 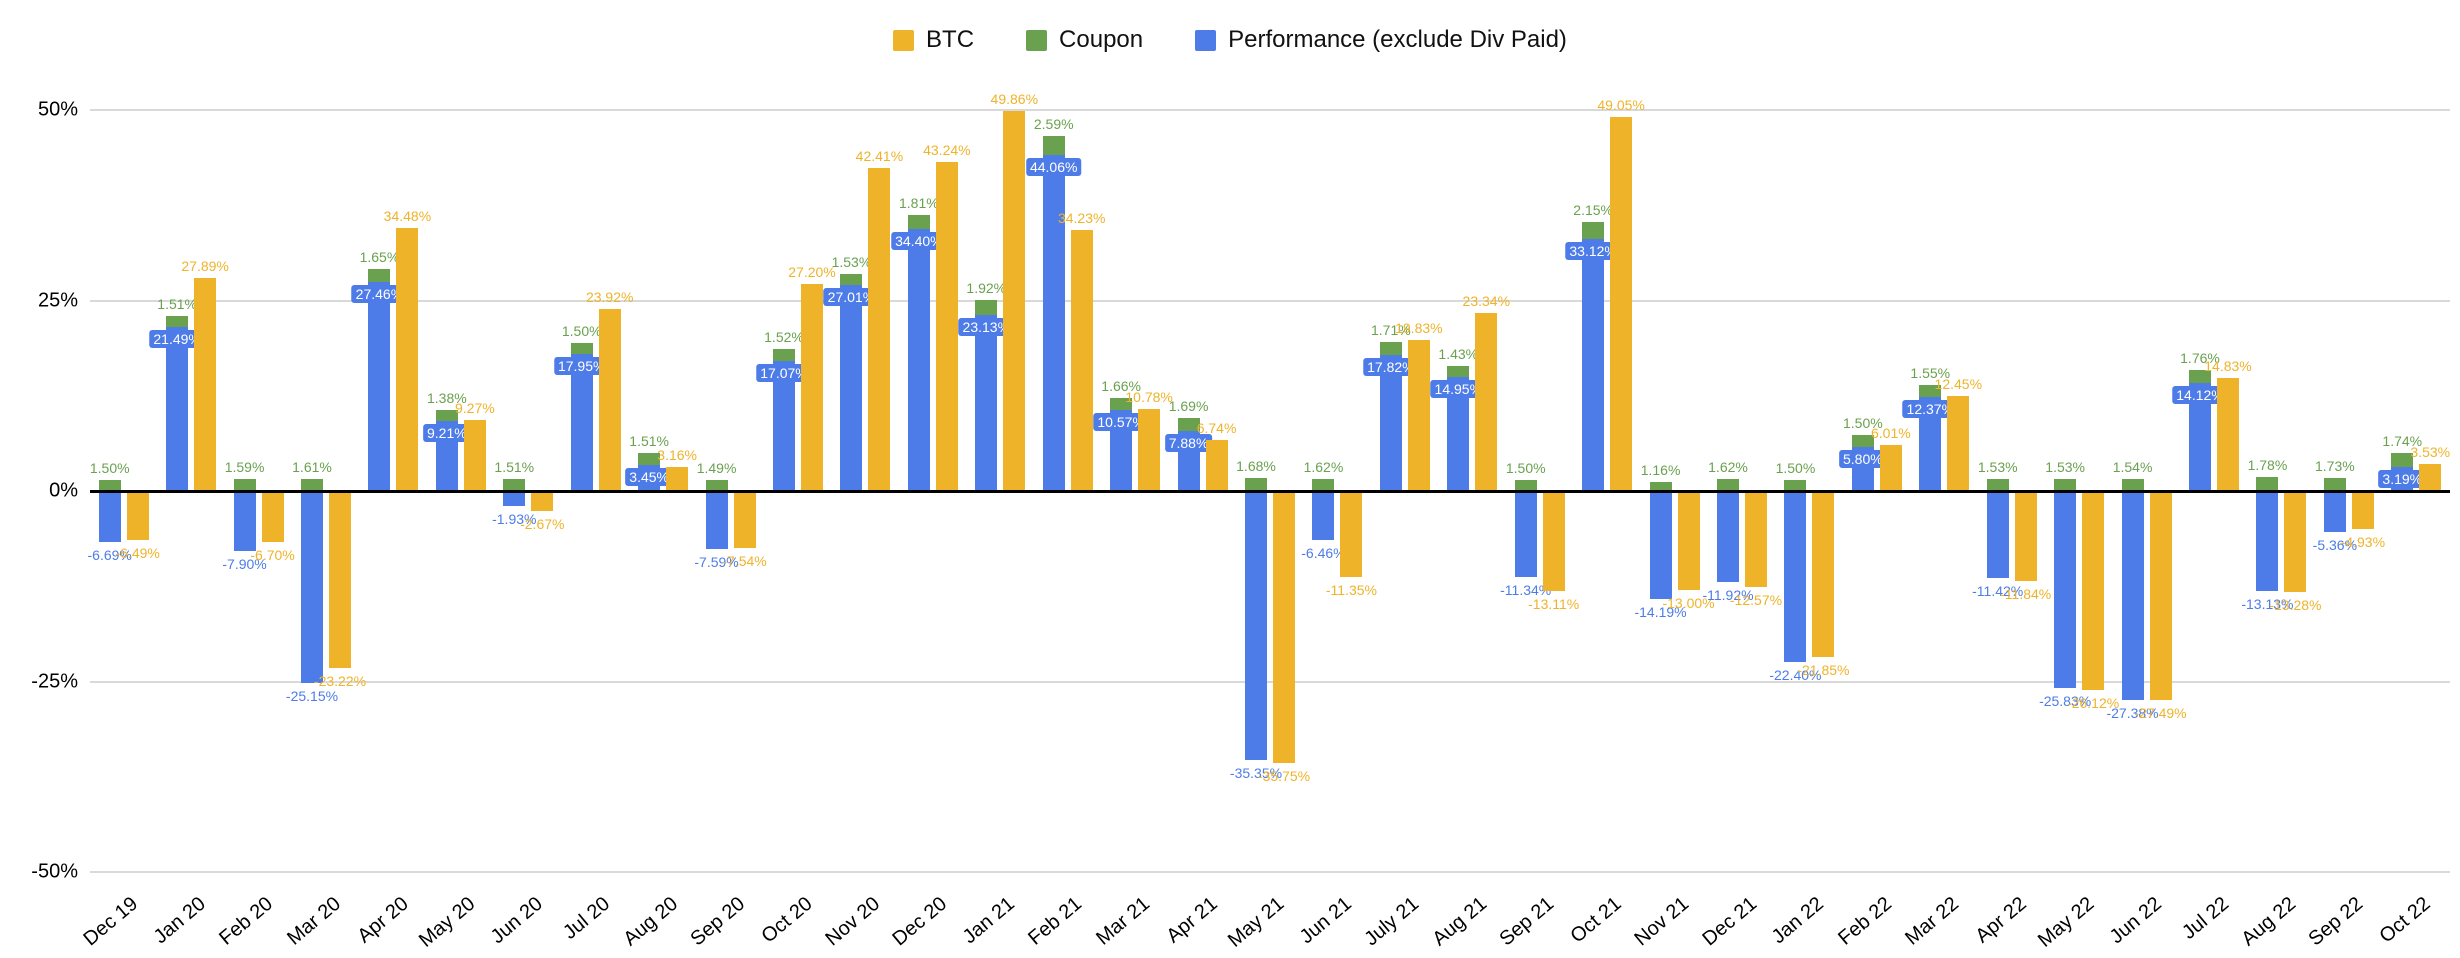 What do you see at coordinates (784, 372) in the screenshot?
I see `value-label-performance: 17.07%` at bounding box center [784, 372].